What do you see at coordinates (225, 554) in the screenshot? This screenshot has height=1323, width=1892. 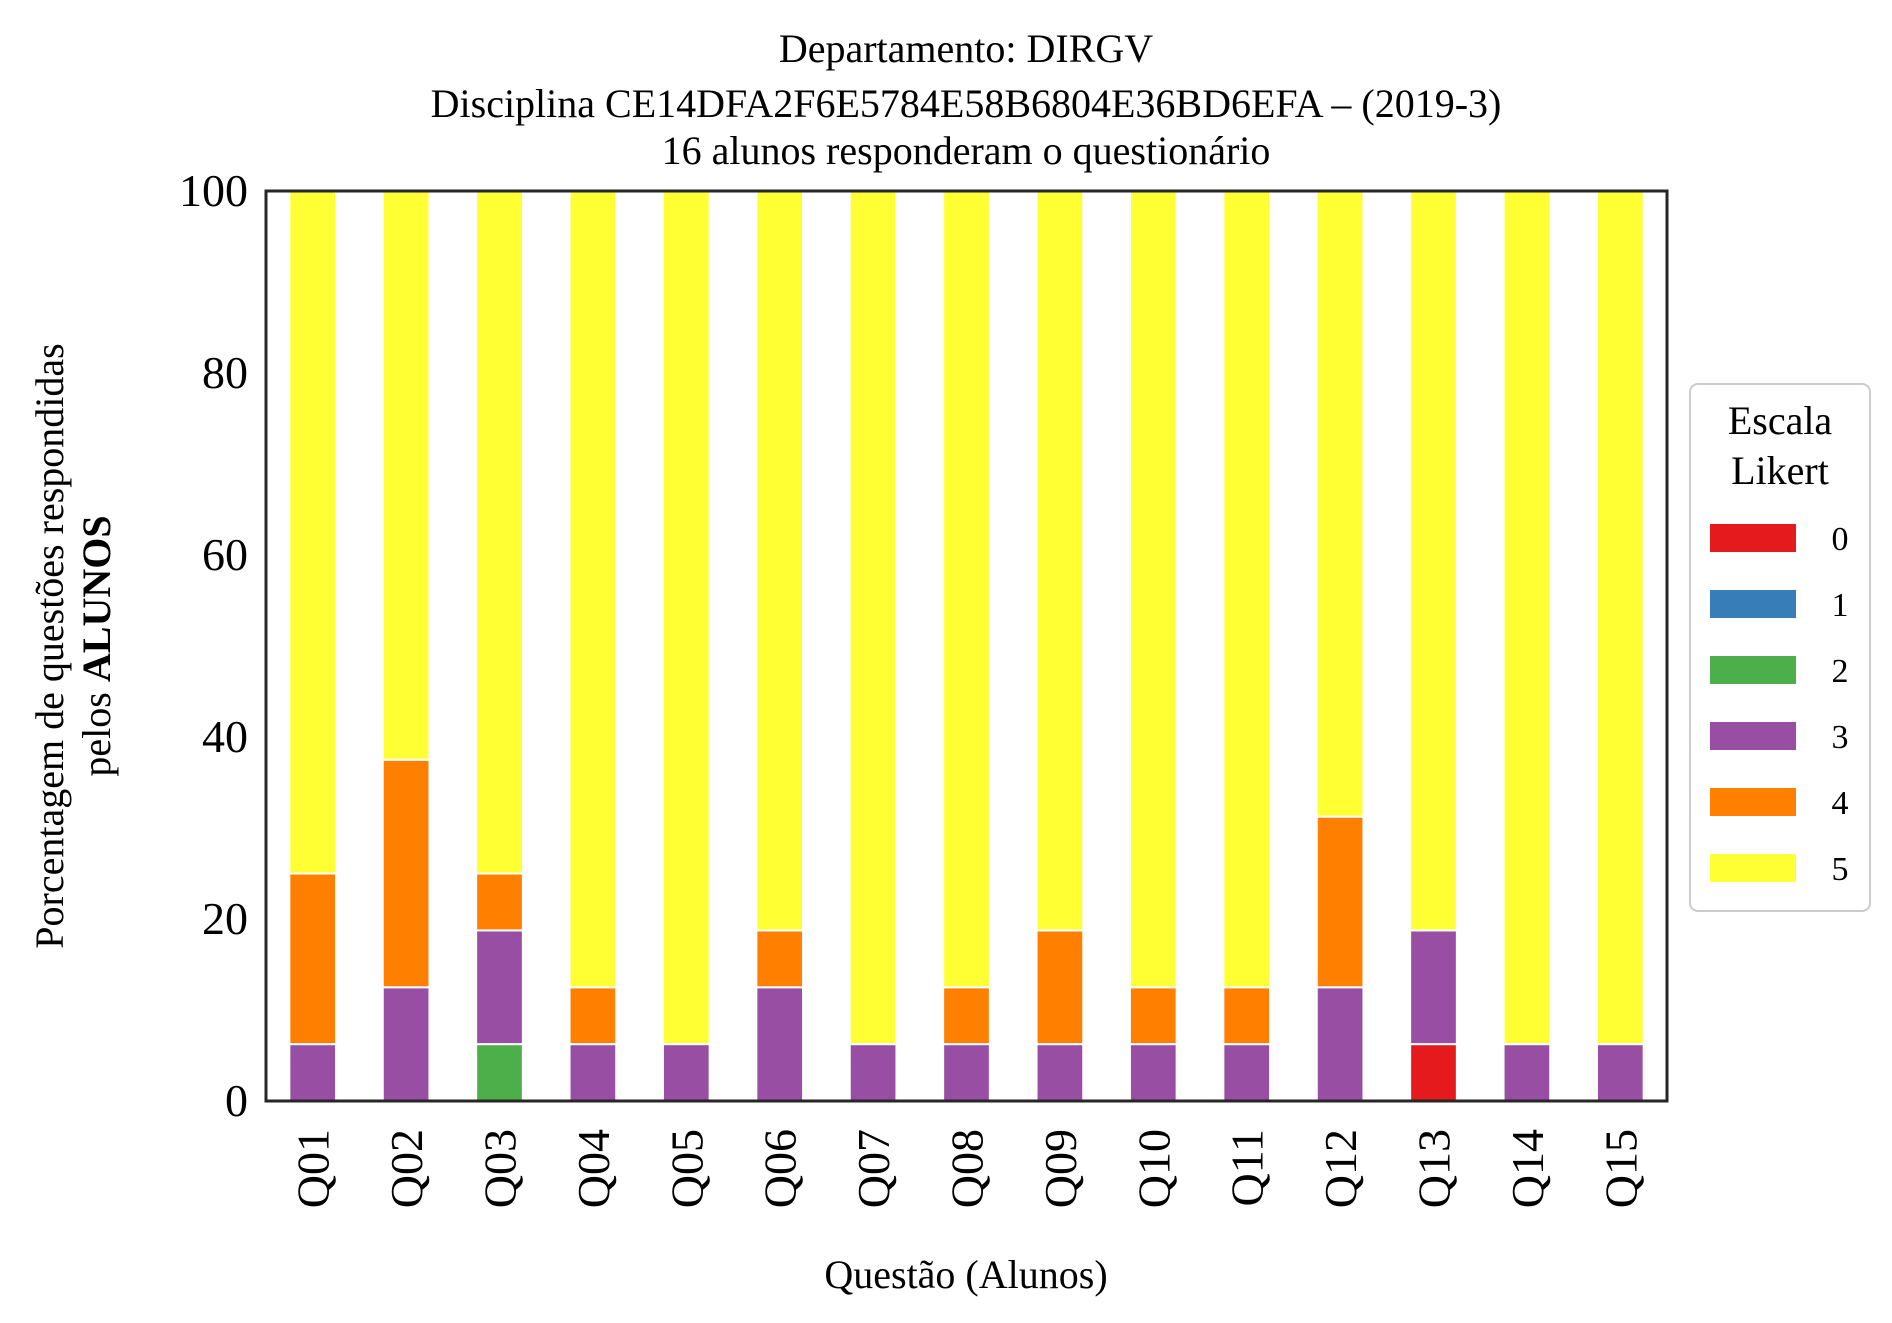 I see `y-tick-label-60: 60` at bounding box center [225, 554].